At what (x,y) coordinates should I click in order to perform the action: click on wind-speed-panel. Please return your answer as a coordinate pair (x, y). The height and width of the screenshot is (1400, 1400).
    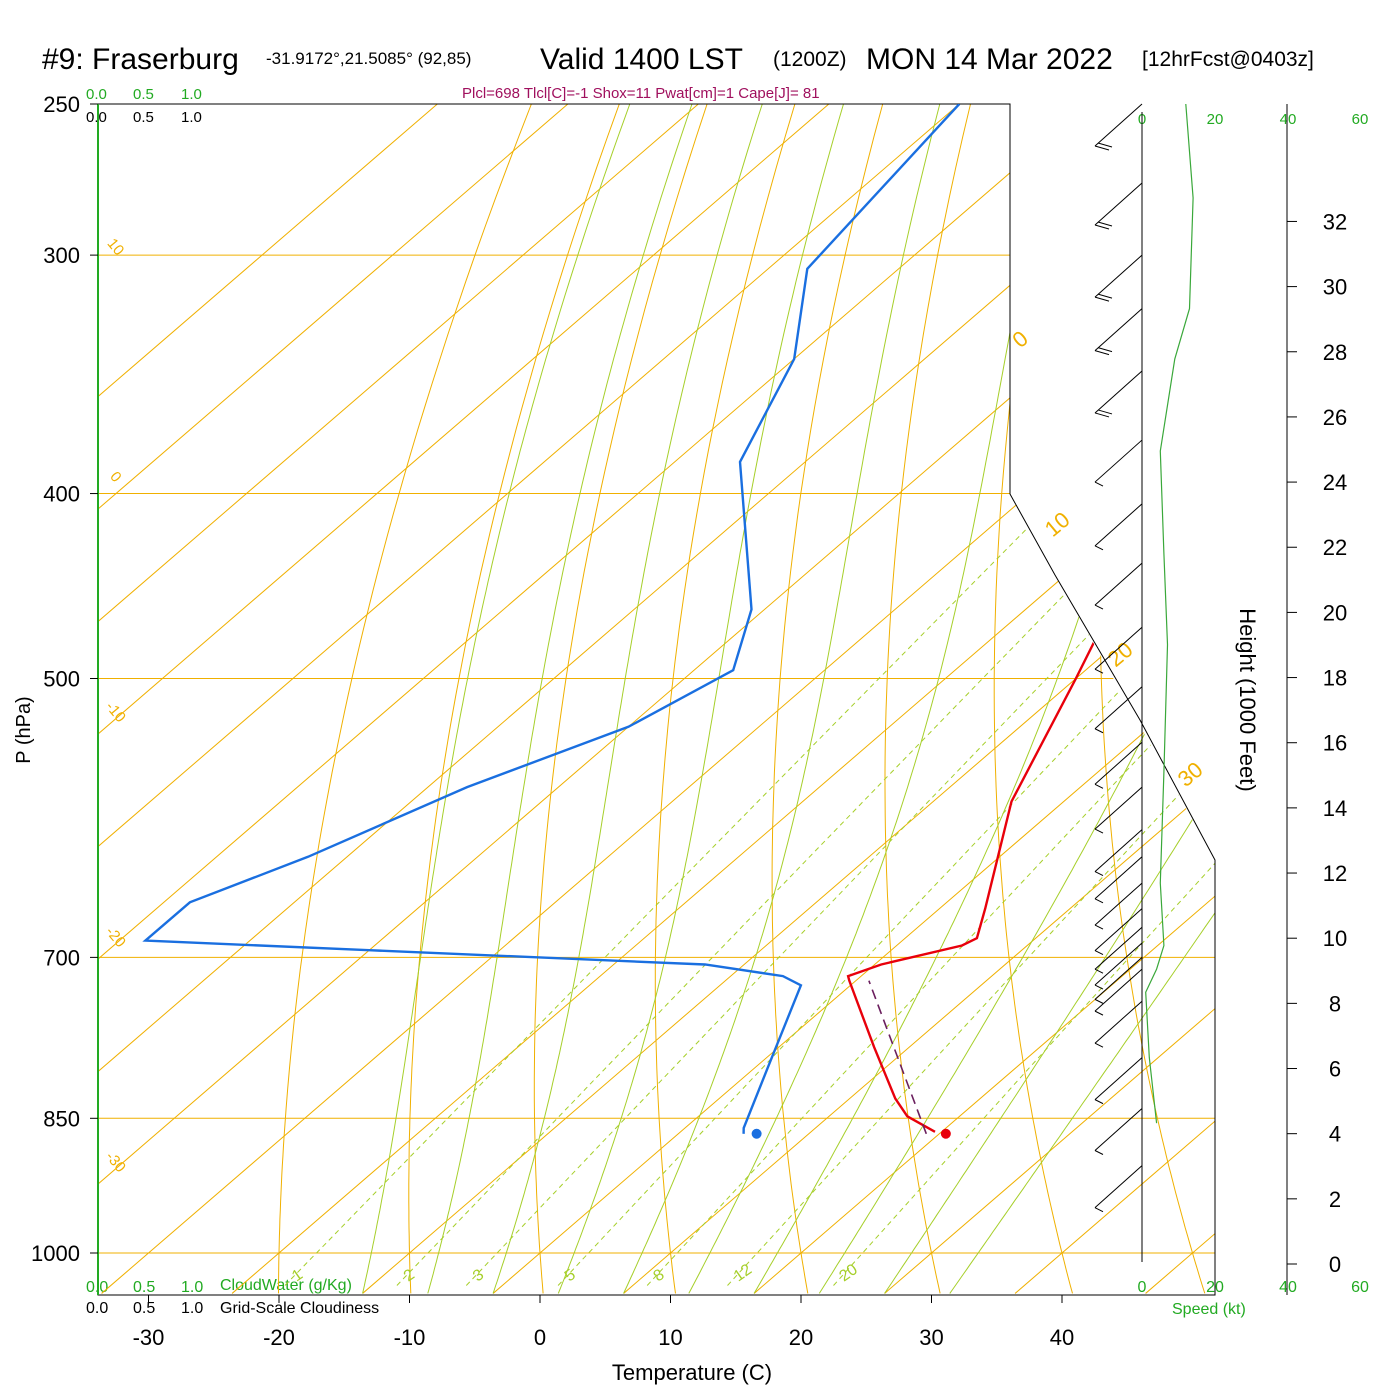
    Looking at the image, I should click on (1167, 682).